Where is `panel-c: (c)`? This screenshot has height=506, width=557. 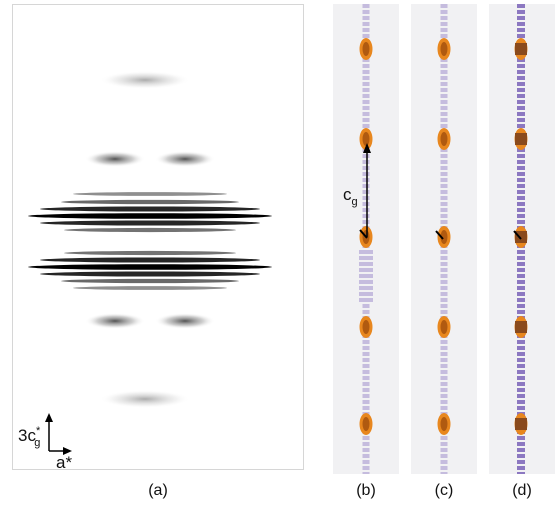 panel-c: (c) is located at coordinates (444, 251).